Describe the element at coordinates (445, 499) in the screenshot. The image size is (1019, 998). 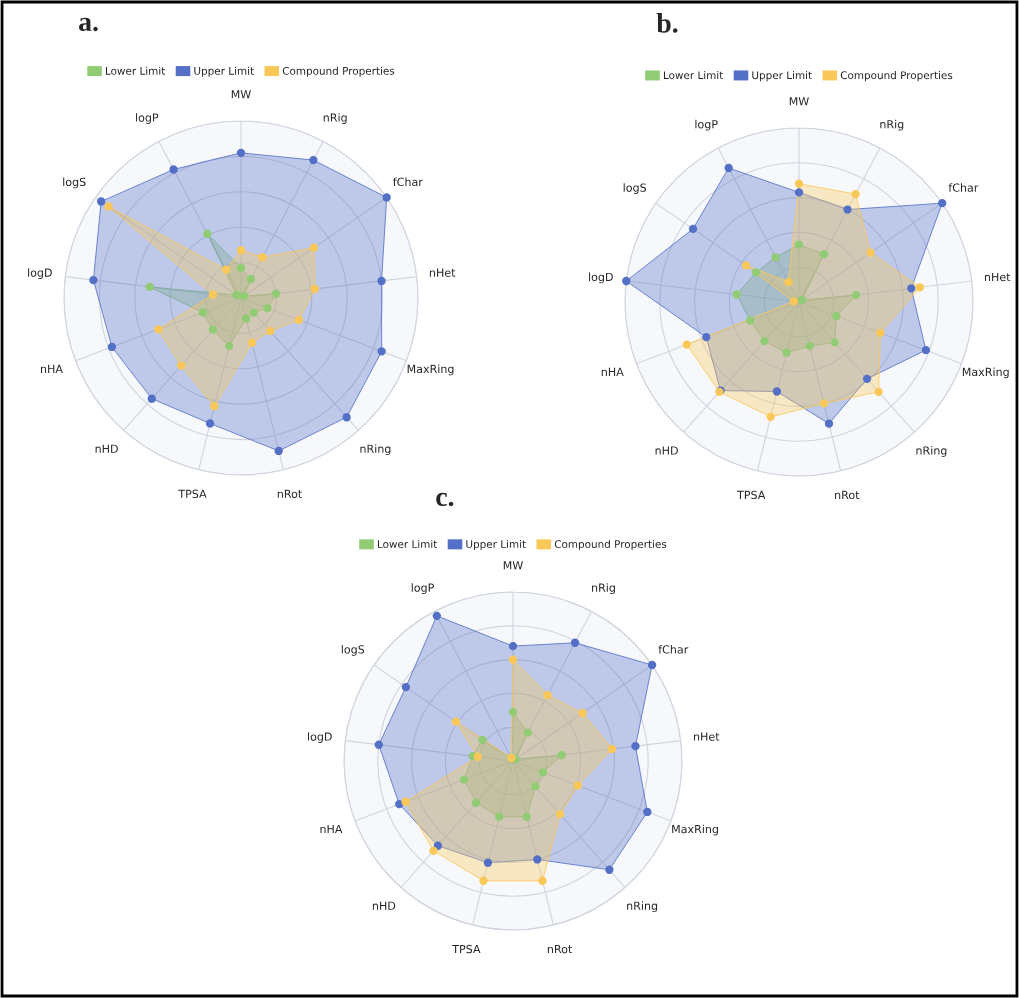
I see `chart-title: c.` at that location.